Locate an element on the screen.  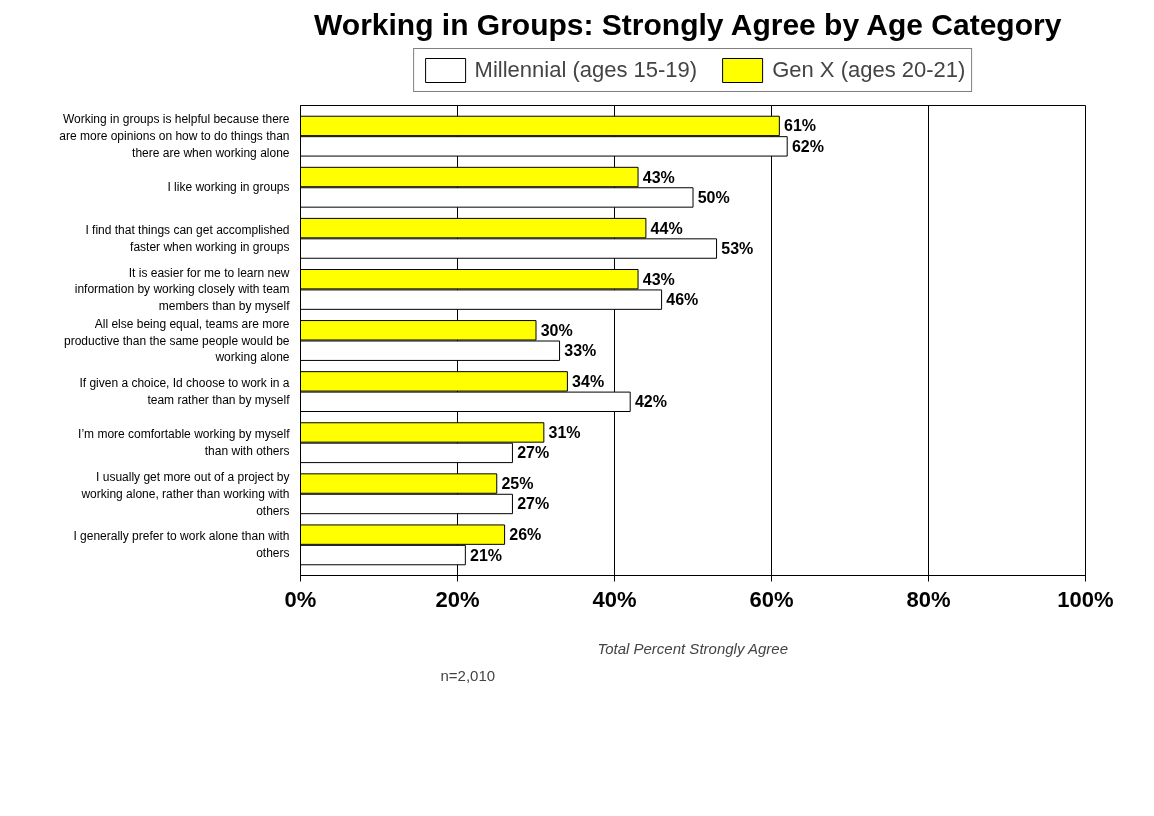
y-tick-label: All else being equal, teams are more productive than the same people would be working alone is located at coordinates (177, 340).